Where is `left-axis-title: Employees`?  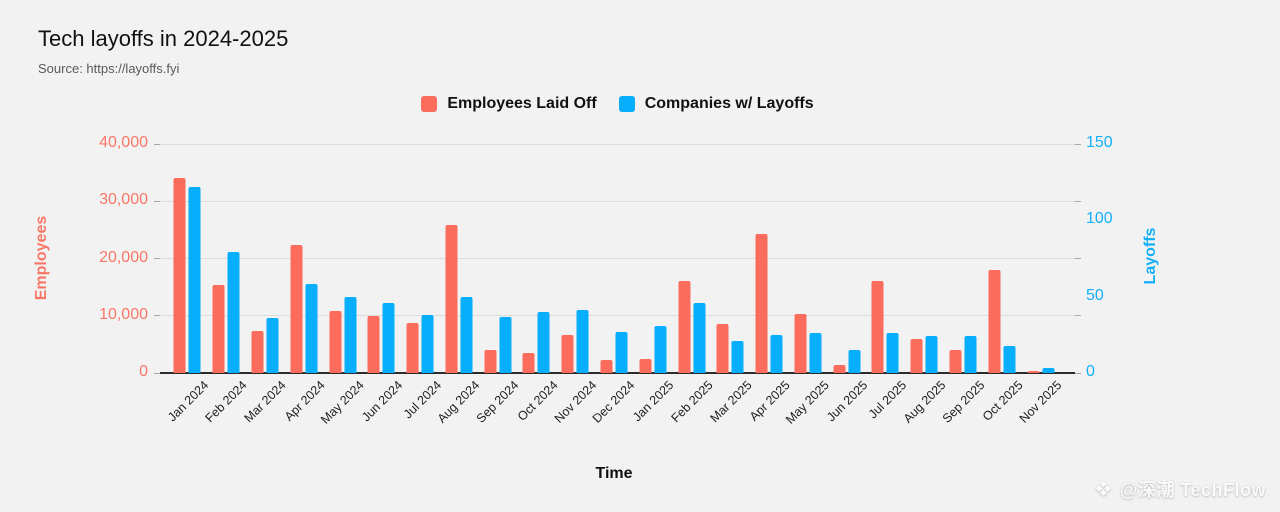
left-axis-title: Employees is located at coordinates (41, 258).